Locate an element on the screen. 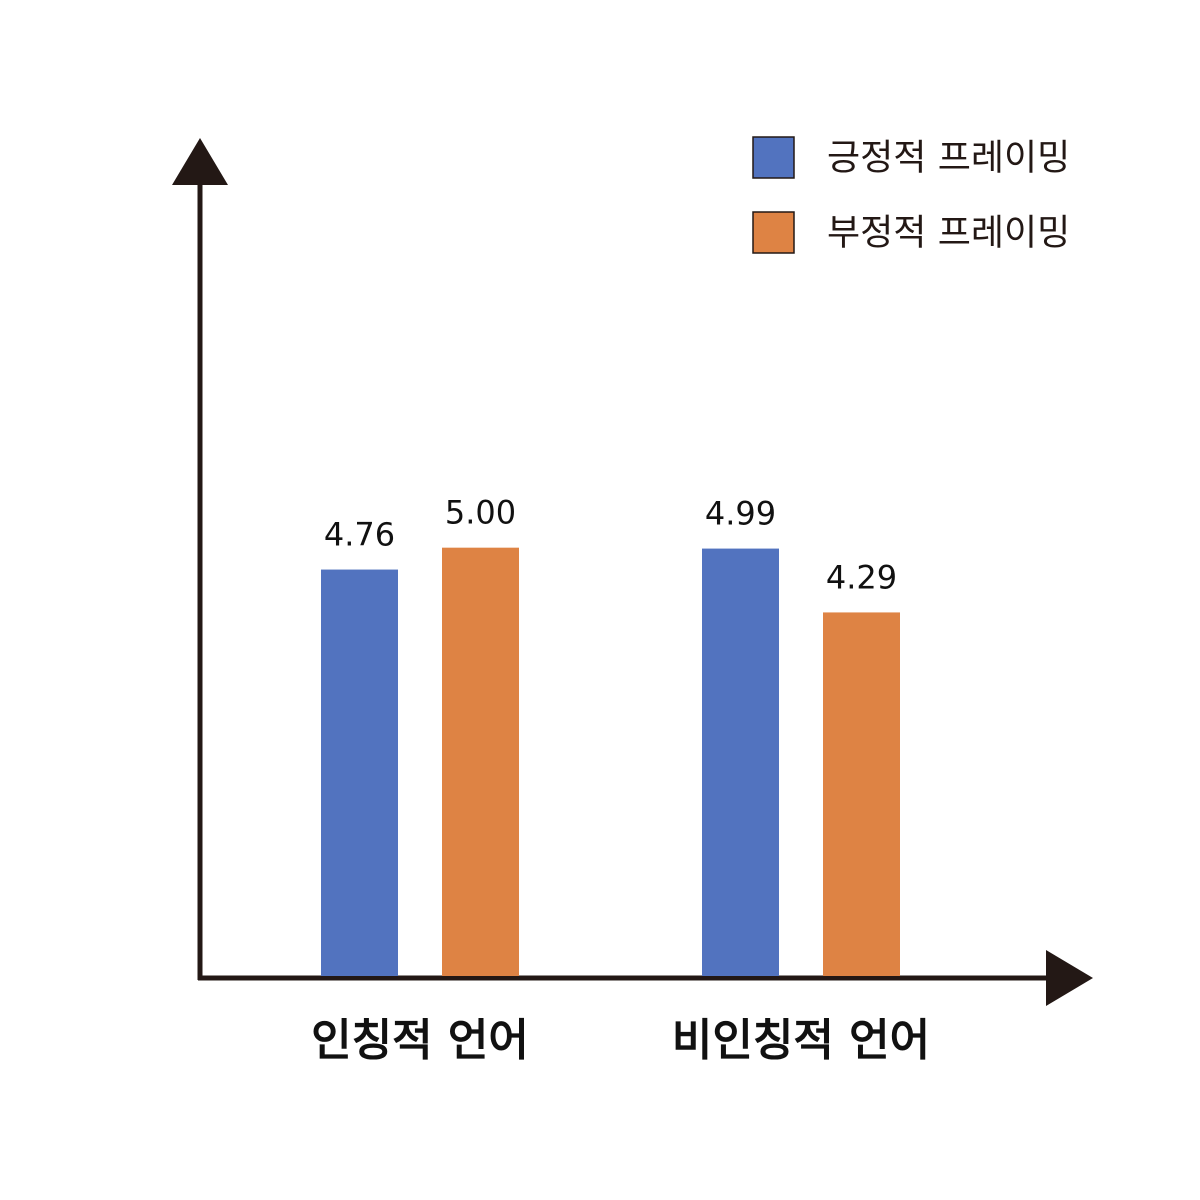  category-label-2: 비인칭적 언어 is located at coordinates (801, 1040).